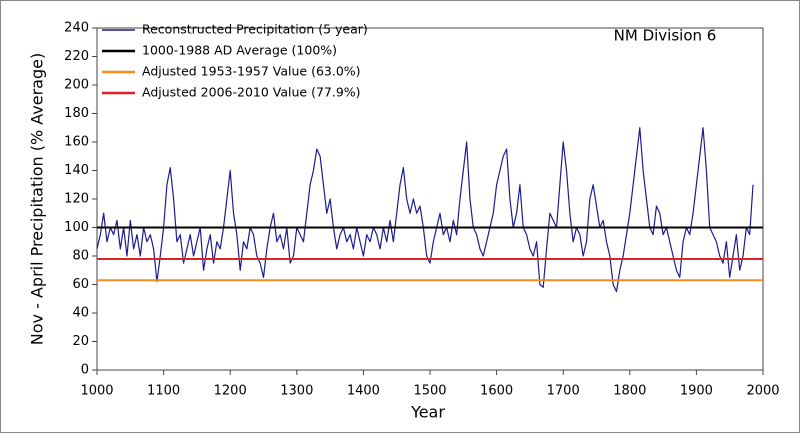 Image resolution: width=800 pixels, height=433 pixels. Describe the element at coordinates (80, 284) in the screenshot. I see `y-tick-label: 60` at that location.